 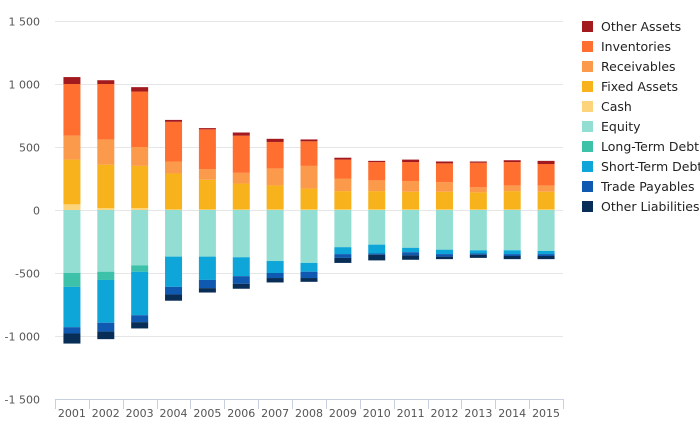 What do you see at coordinates (641, 106) in the screenshot?
I see `legend-item-cash: Cash` at bounding box center [641, 106].